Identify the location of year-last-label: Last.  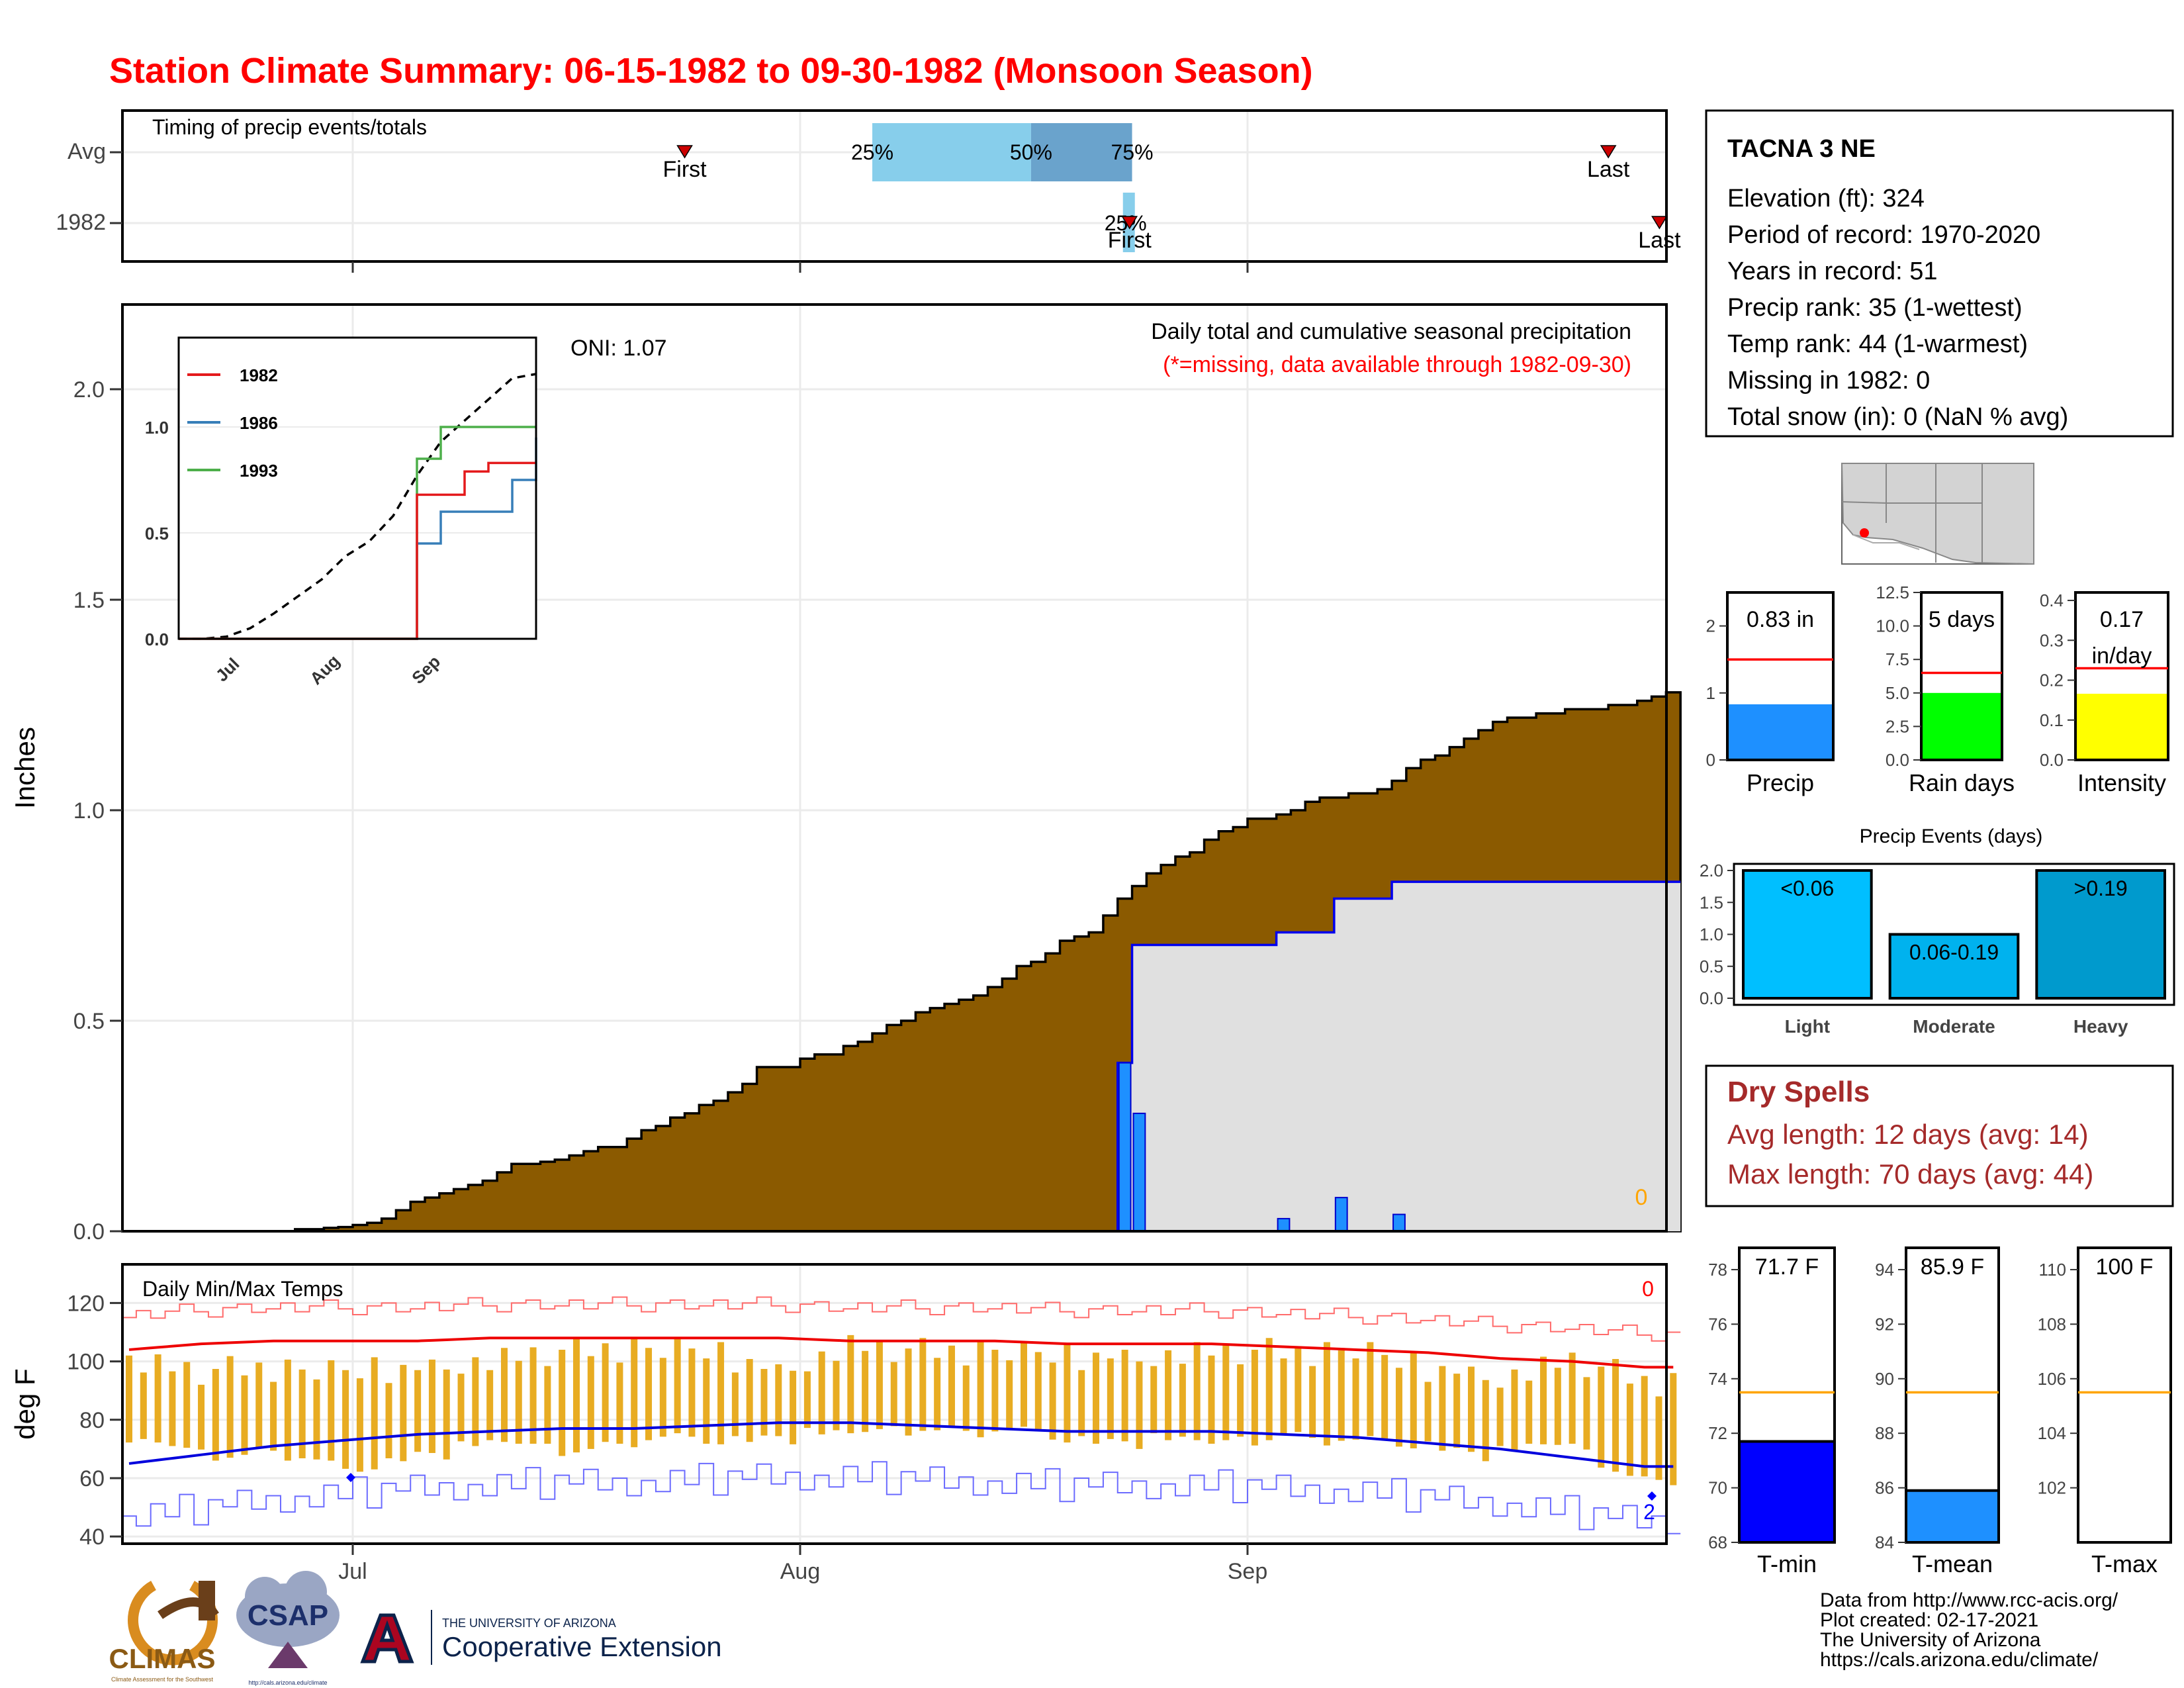
(1659, 240).